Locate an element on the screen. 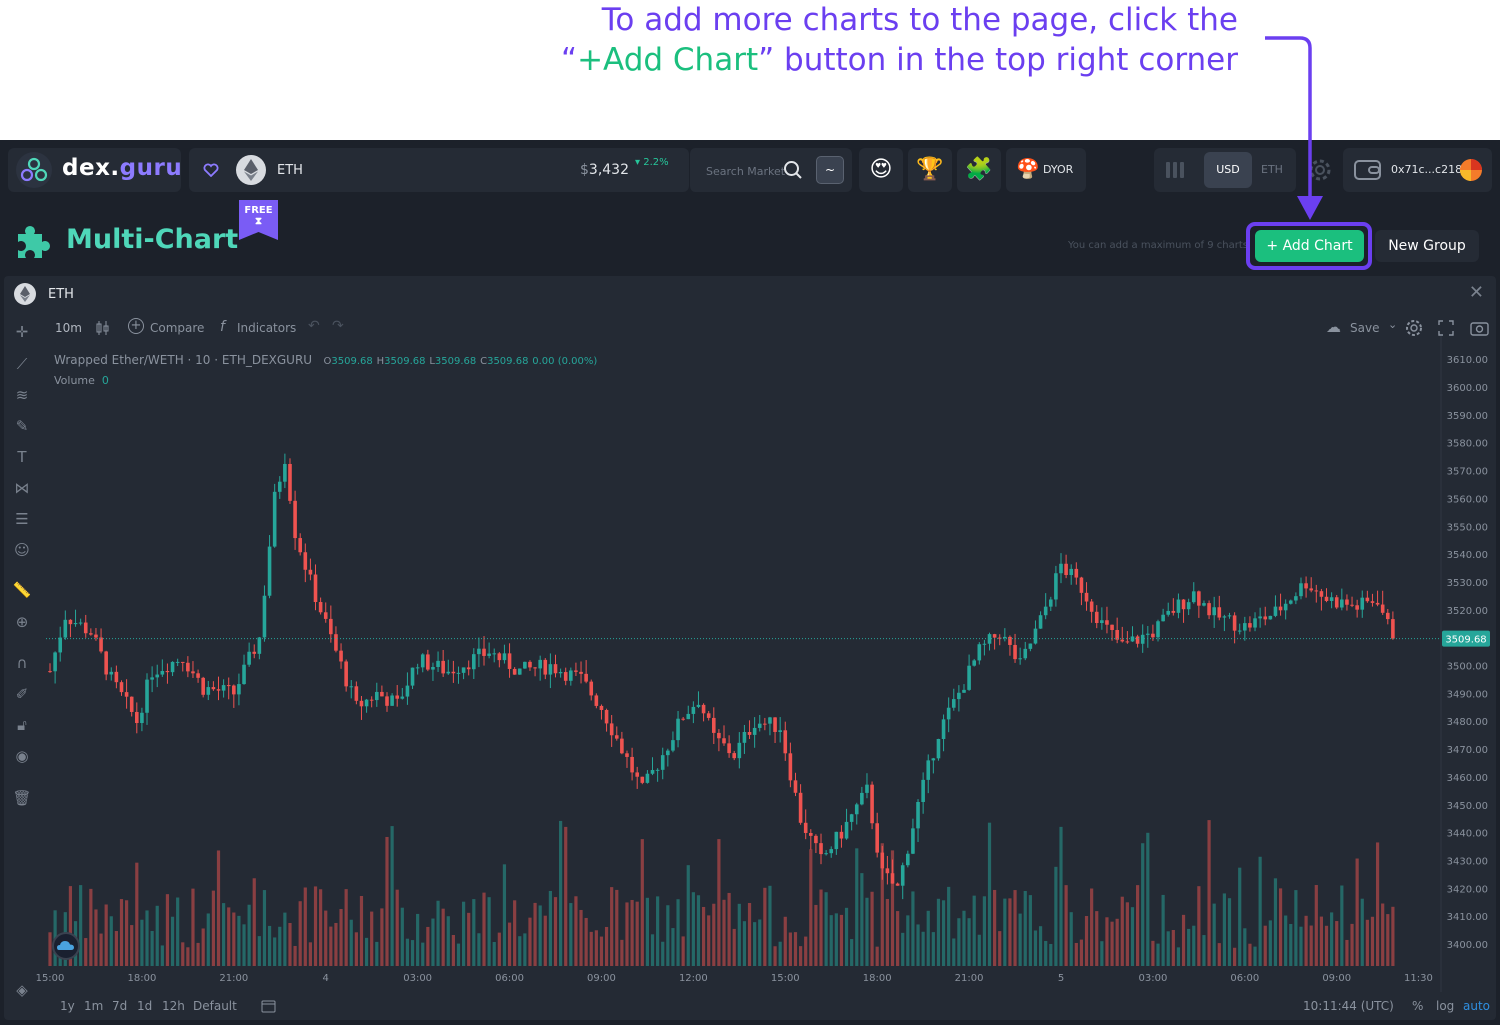 The width and height of the screenshot is (1500, 1025). range-1m: 1m is located at coordinates (94, 1006).